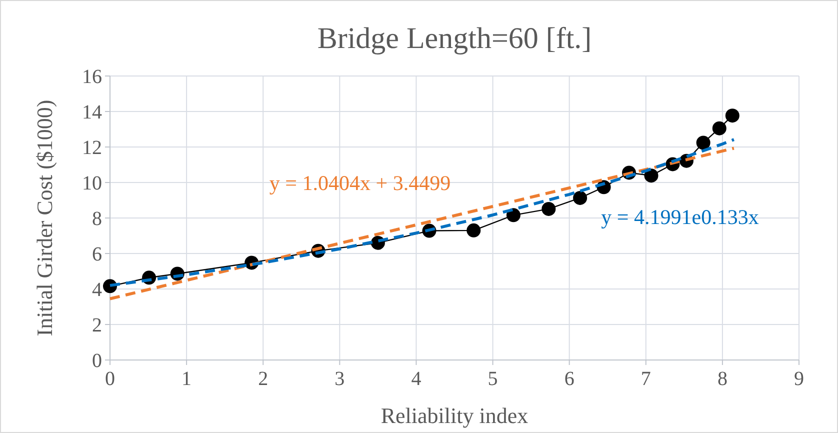  Describe the element at coordinates (680, 217) in the screenshot. I see `annotation: y = 4.1991e0.133x` at that location.